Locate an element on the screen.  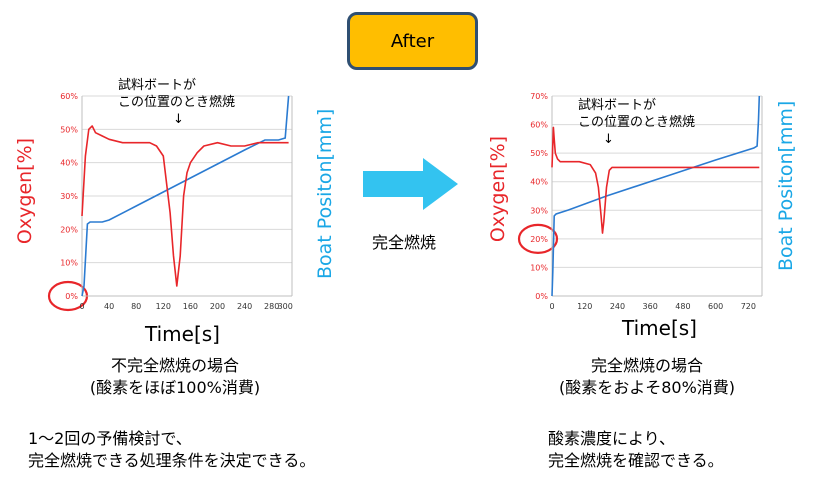
right-chart-y-tick-label: 0% is located at coordinates (541, 296).